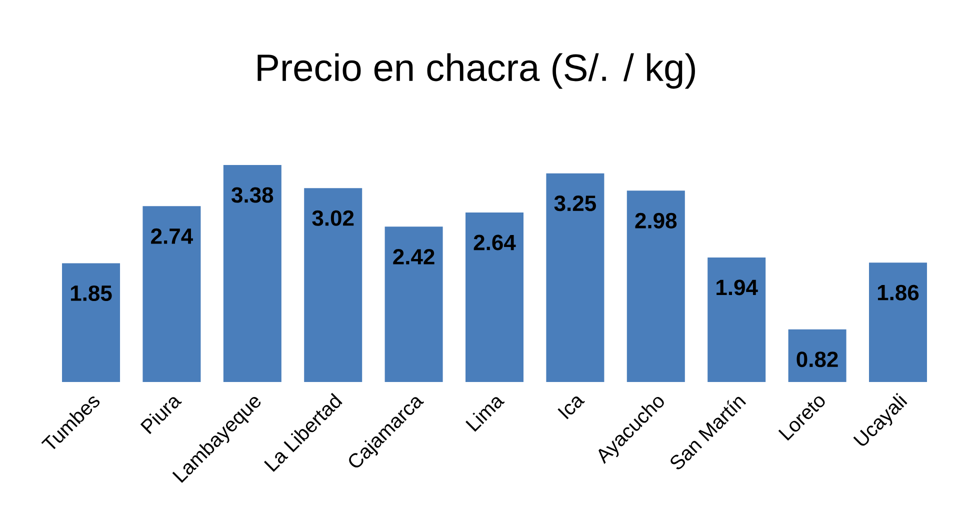 The height and width of the screenshot is (515, 955). What do you see at coordinates (656, 220) in the screenshot?
I see `data-label: 2.98` at bounding box center [656, 220].